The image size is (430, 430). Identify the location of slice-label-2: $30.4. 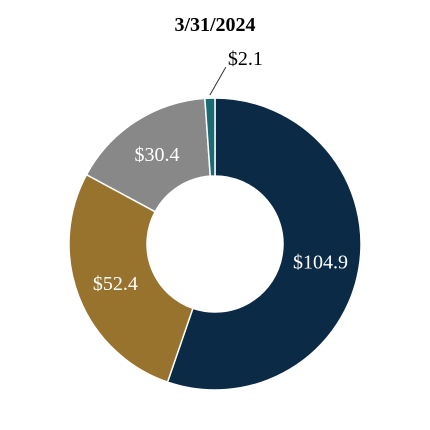
(157, 155).